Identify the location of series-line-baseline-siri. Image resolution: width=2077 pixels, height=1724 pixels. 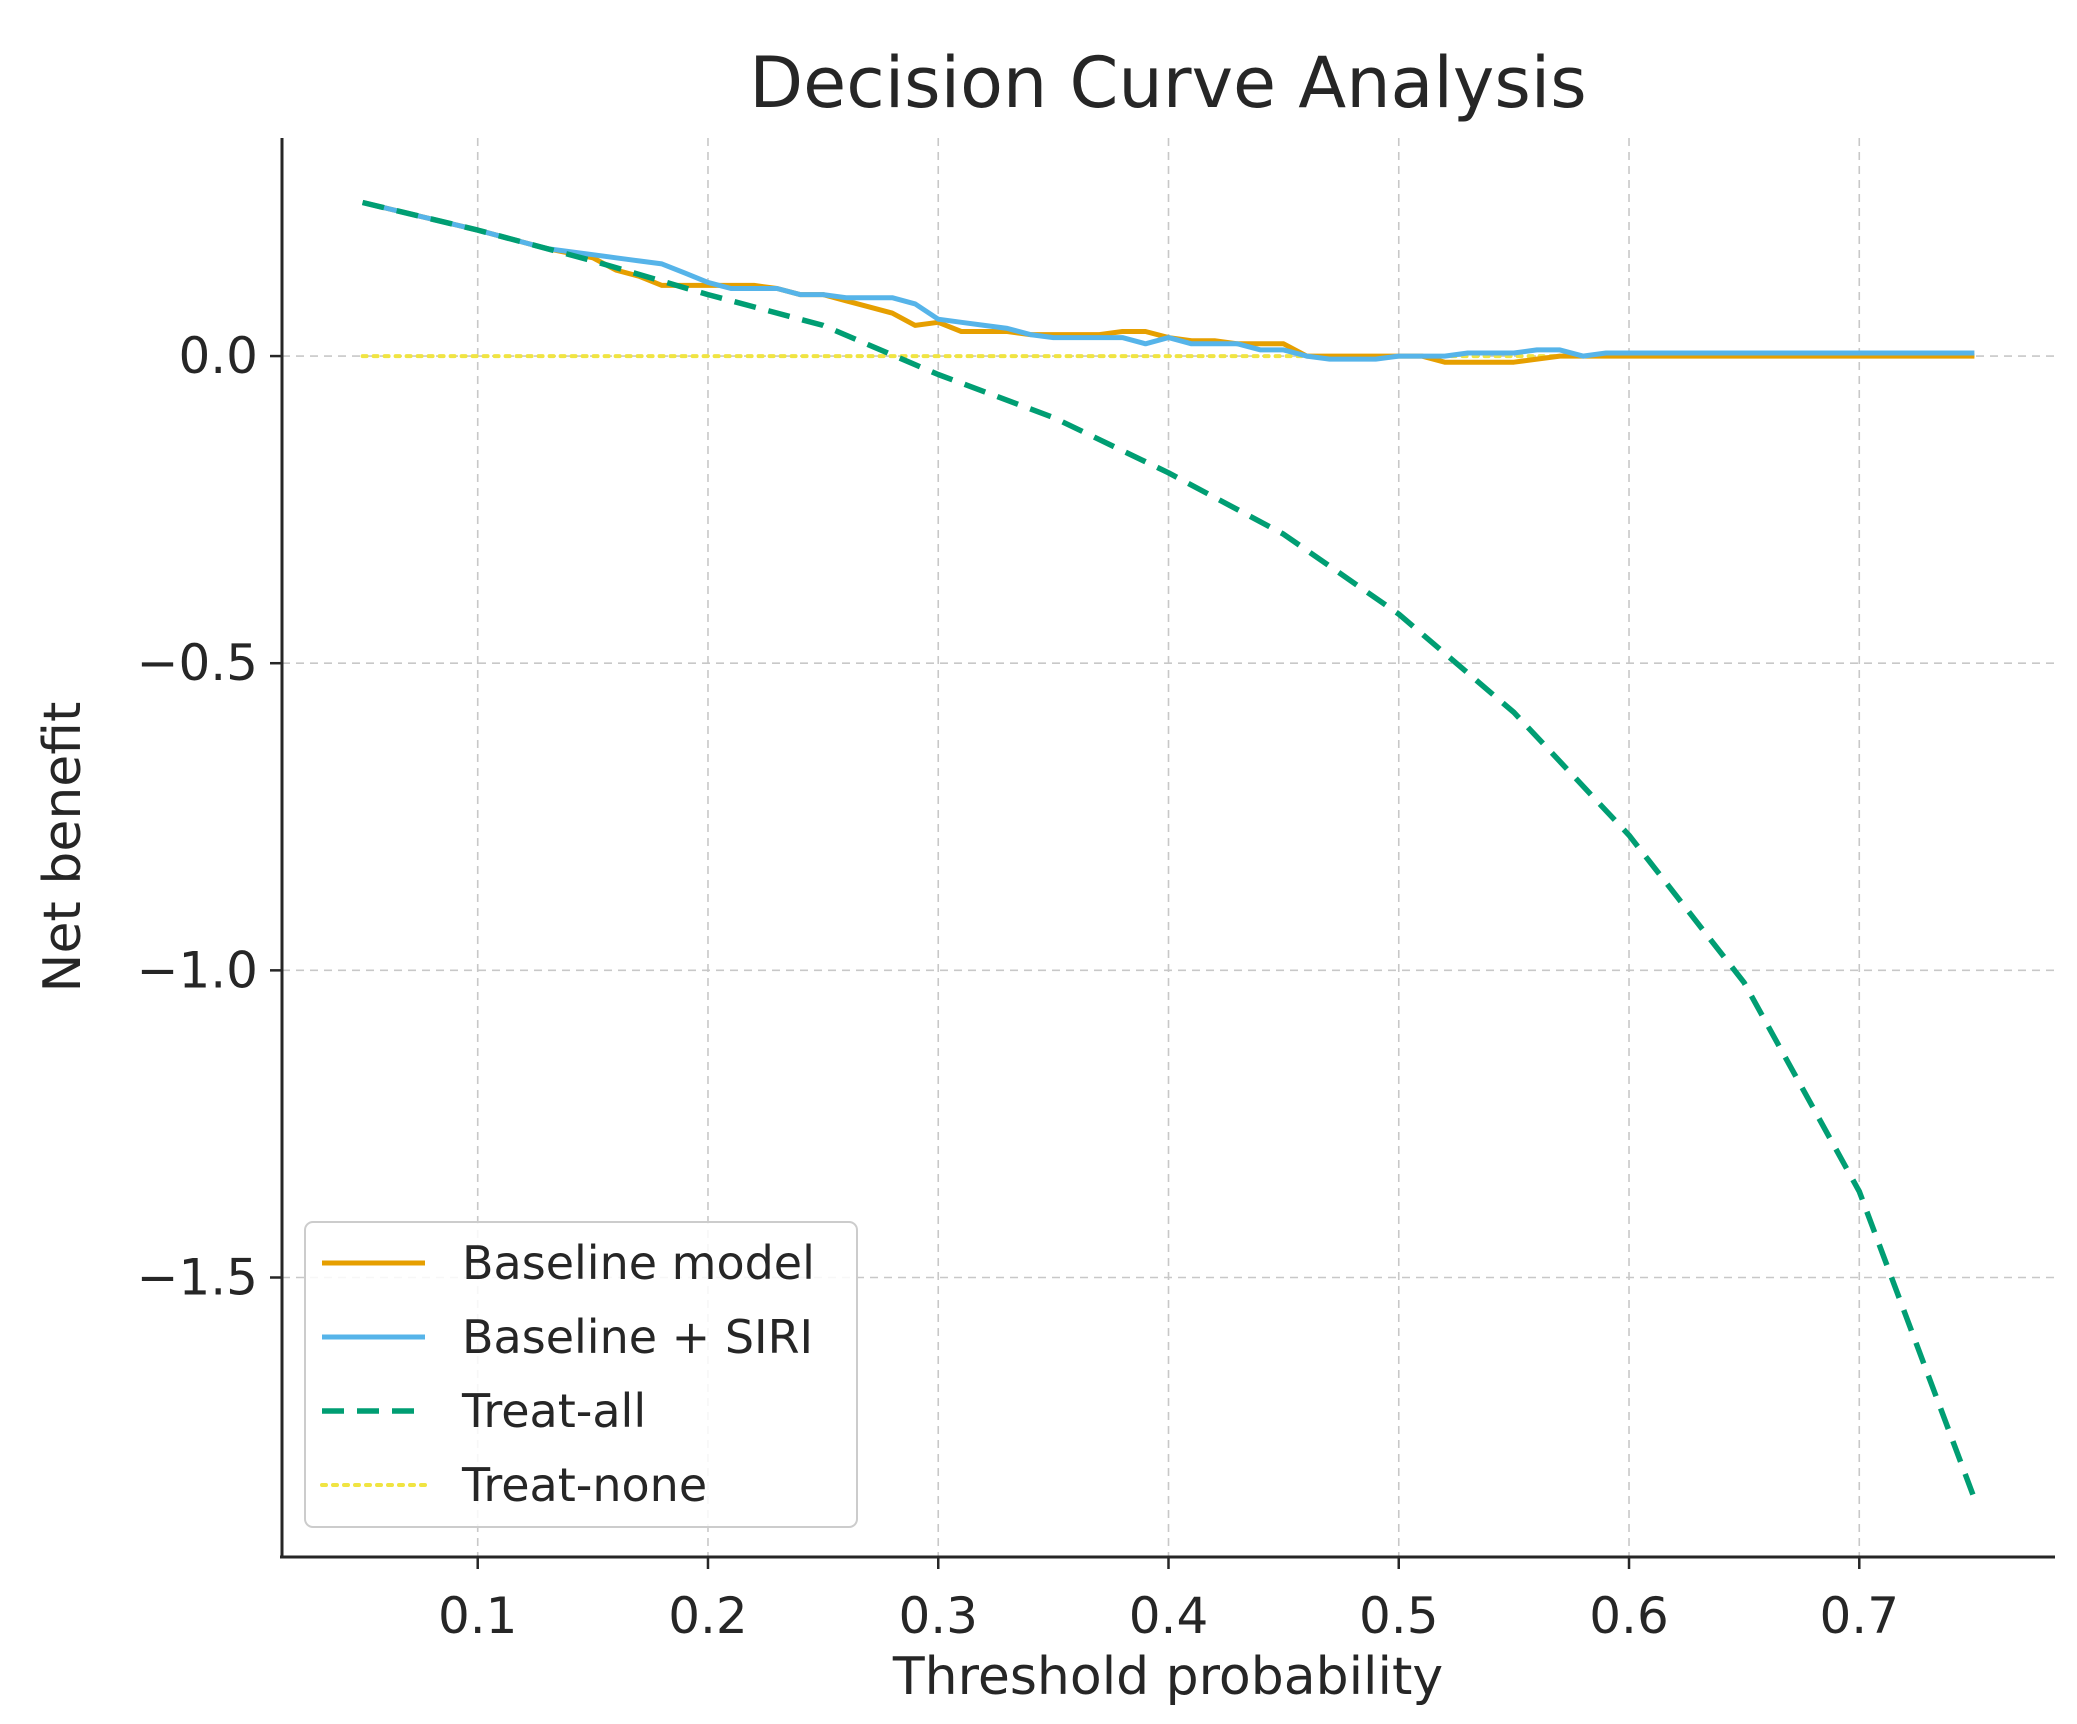
(1168, 281).